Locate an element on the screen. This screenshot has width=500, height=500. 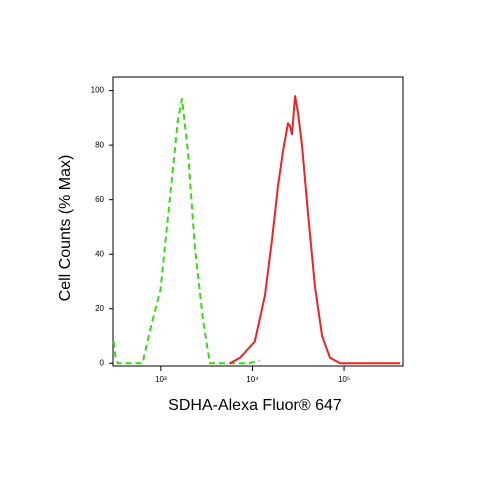
y-tick-label: 60 is located at coordinates (99, 199).